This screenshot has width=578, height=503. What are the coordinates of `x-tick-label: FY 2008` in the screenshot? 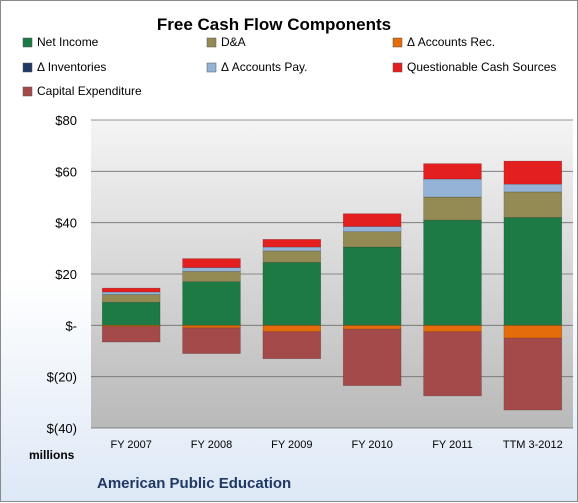 It's located at (211, 445).